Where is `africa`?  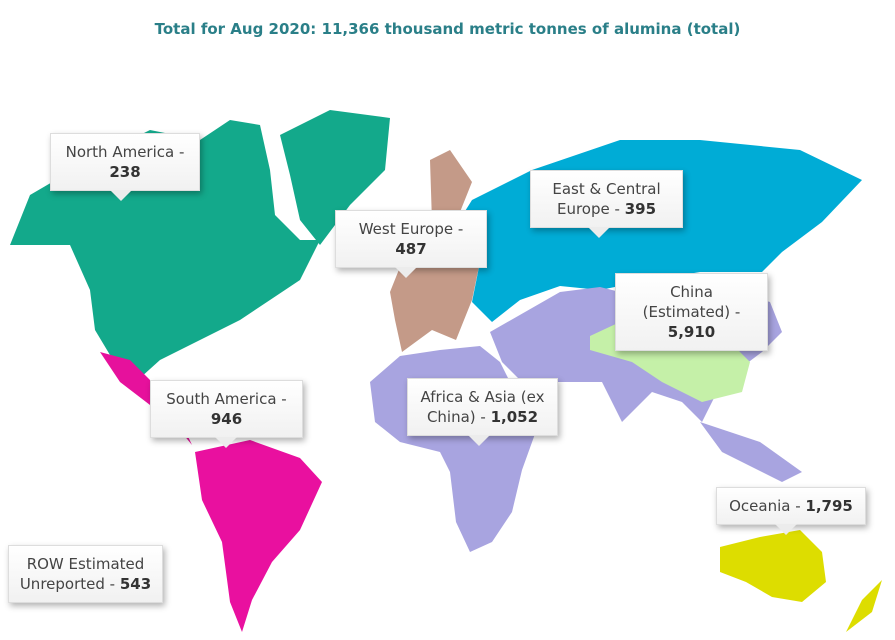 africa is located at coordinates (455, 449).